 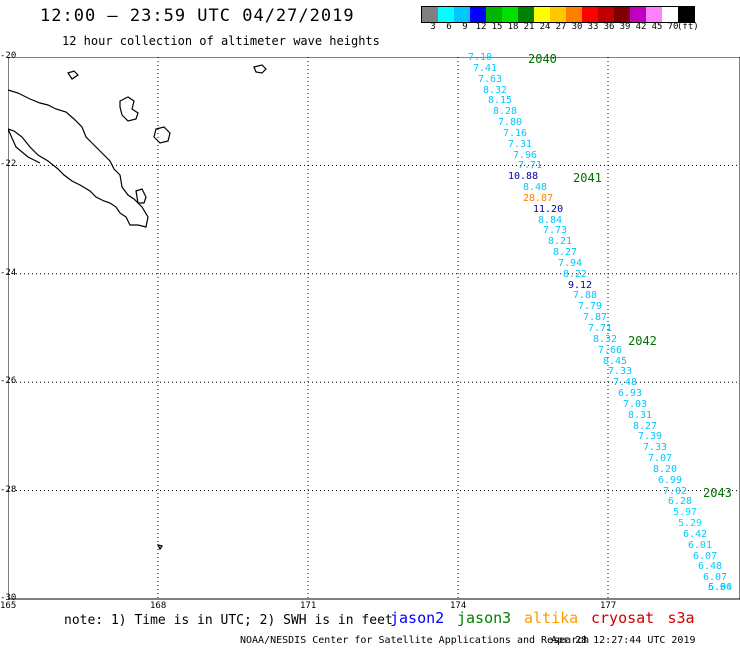 I want to click on wave-height-observation: 7.87, so click(x=595, y=318).